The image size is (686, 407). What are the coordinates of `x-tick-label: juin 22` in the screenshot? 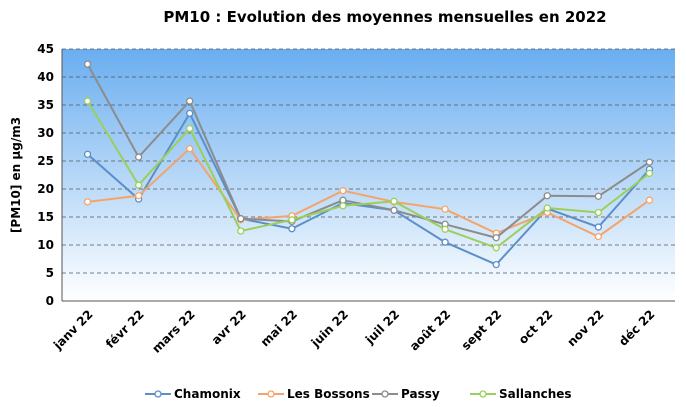 It's located at (329, 328).